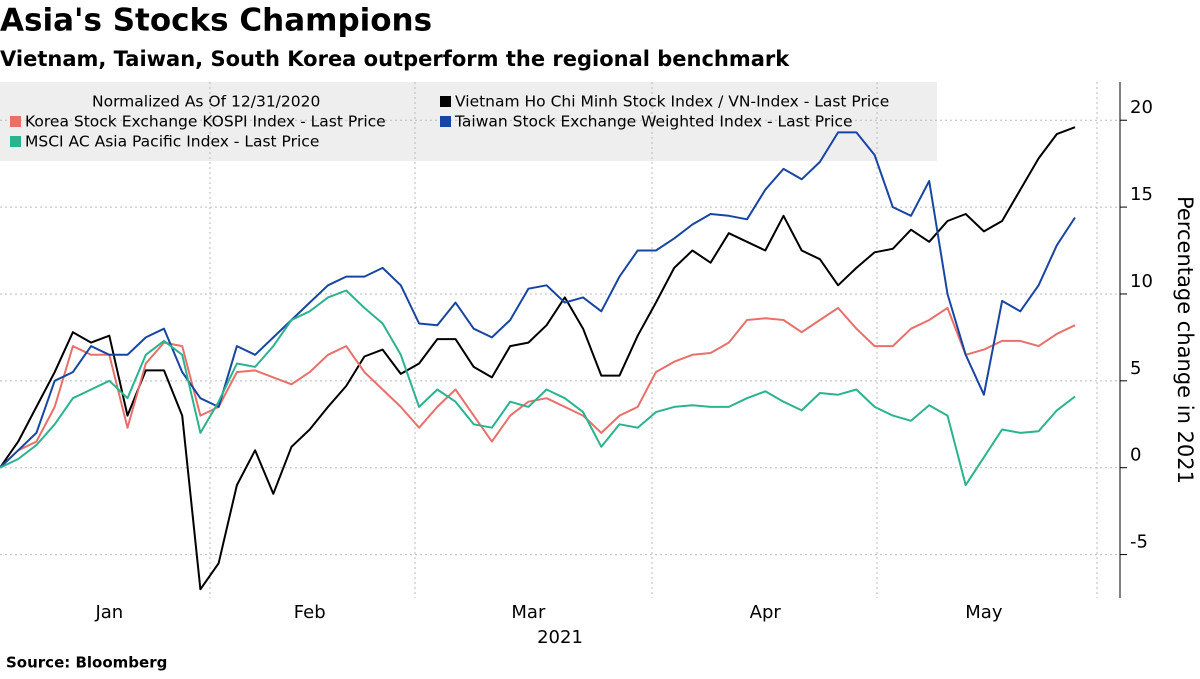 This screenshot has width=1200, height=679. Describe the element at coordinates (1139, 542) in the screenshot. I see `y-tick-label: -5` at that location.